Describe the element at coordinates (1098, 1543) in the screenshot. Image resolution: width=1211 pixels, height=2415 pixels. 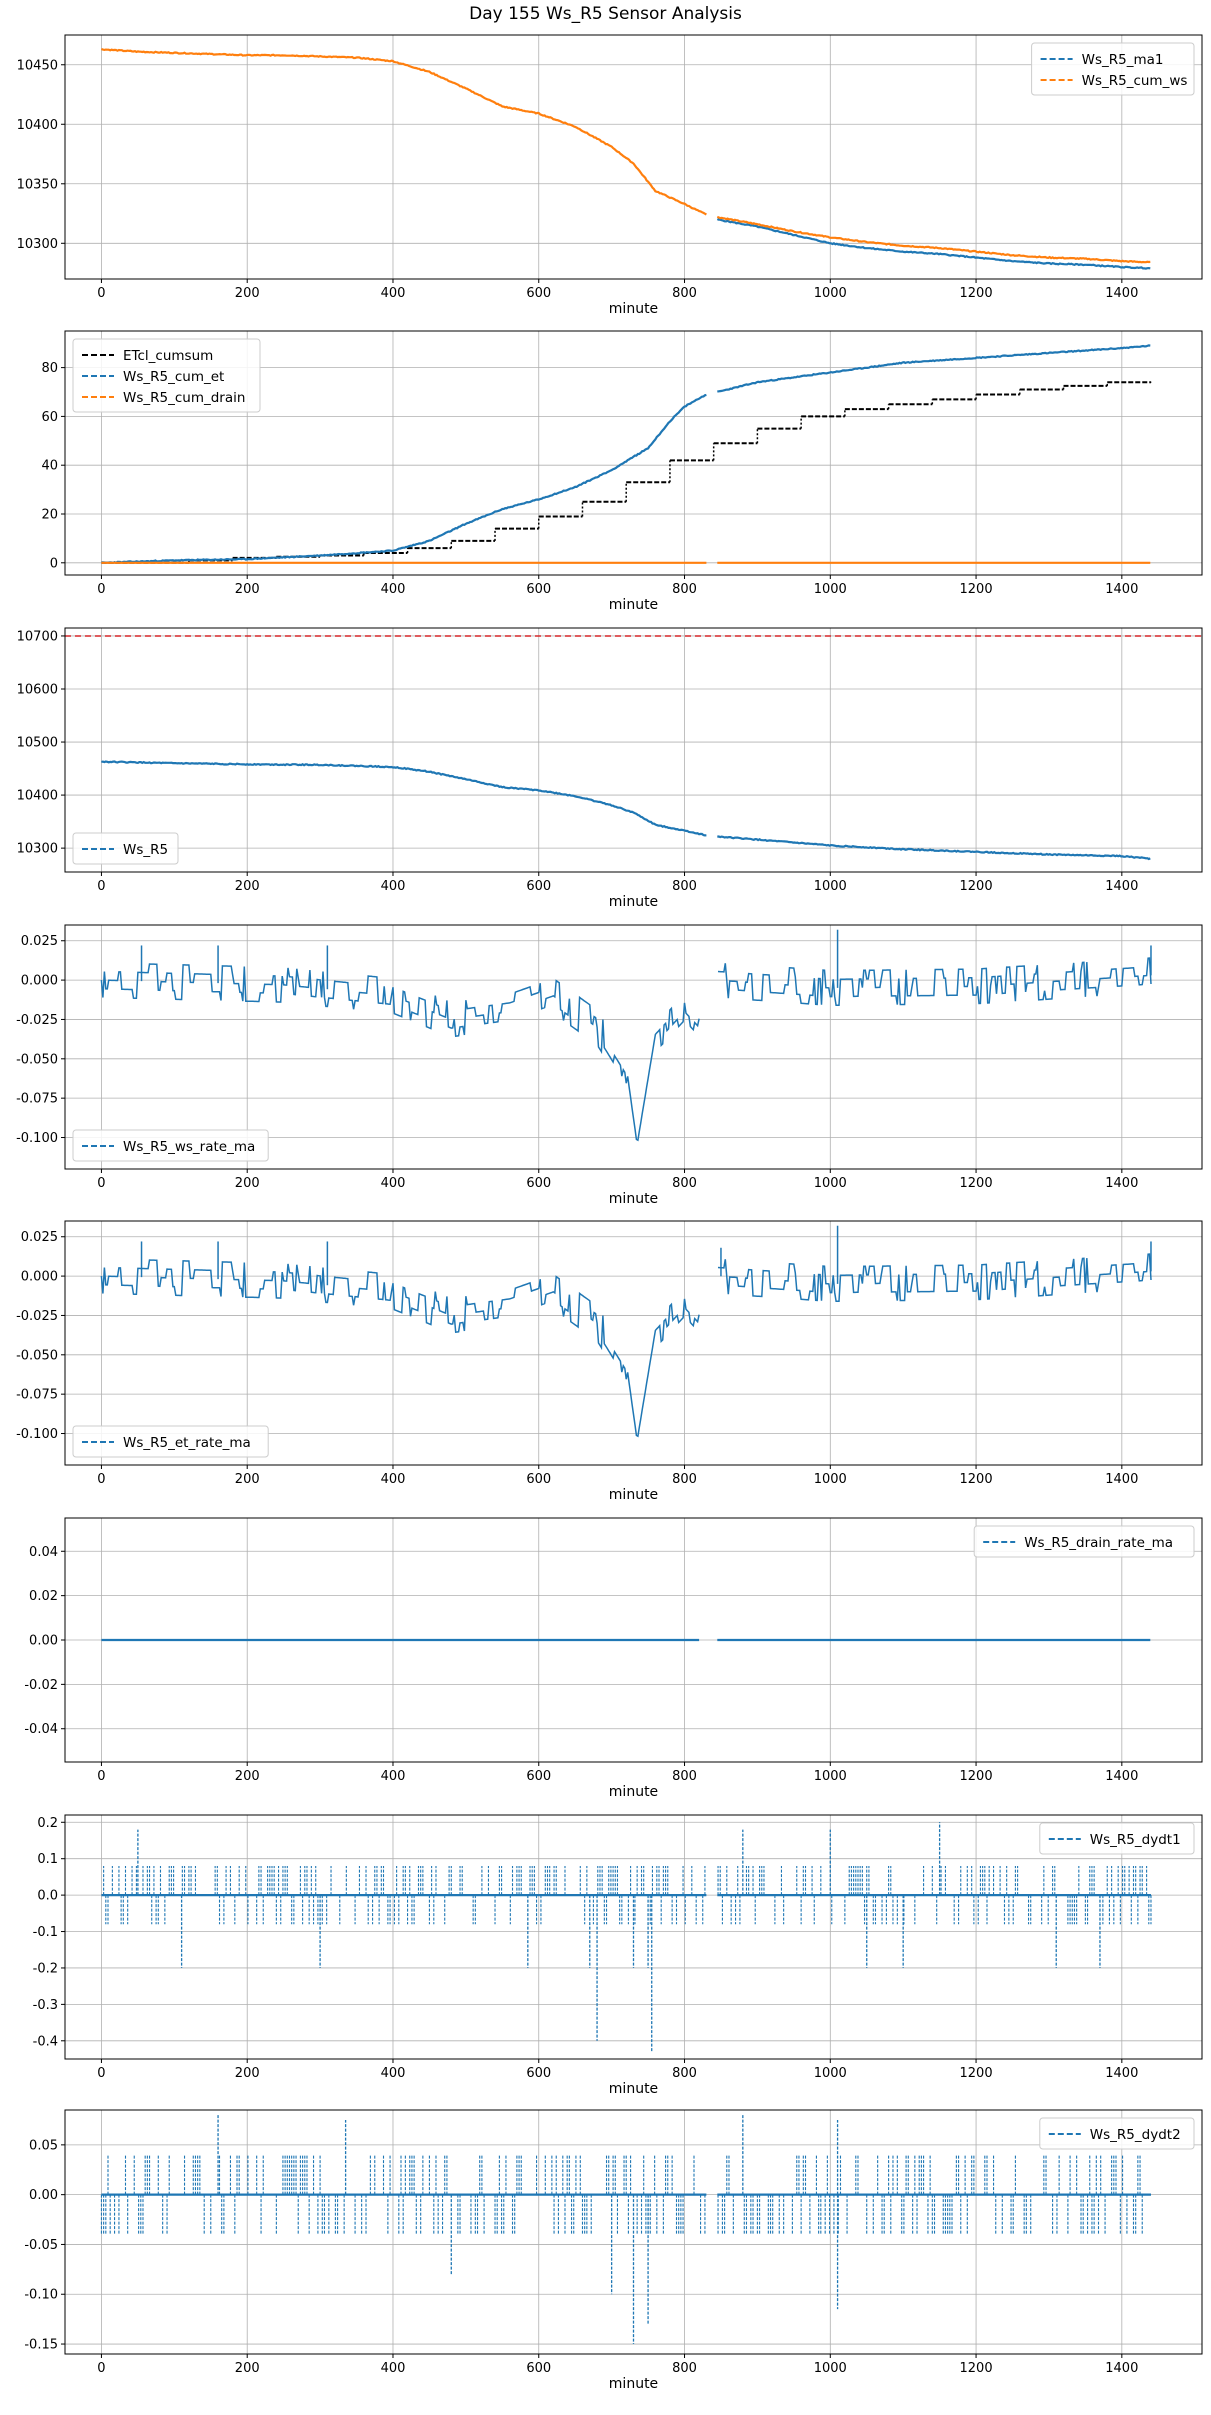
I see `legend-label: Ws_R5_drain_rate_ma` at that location.